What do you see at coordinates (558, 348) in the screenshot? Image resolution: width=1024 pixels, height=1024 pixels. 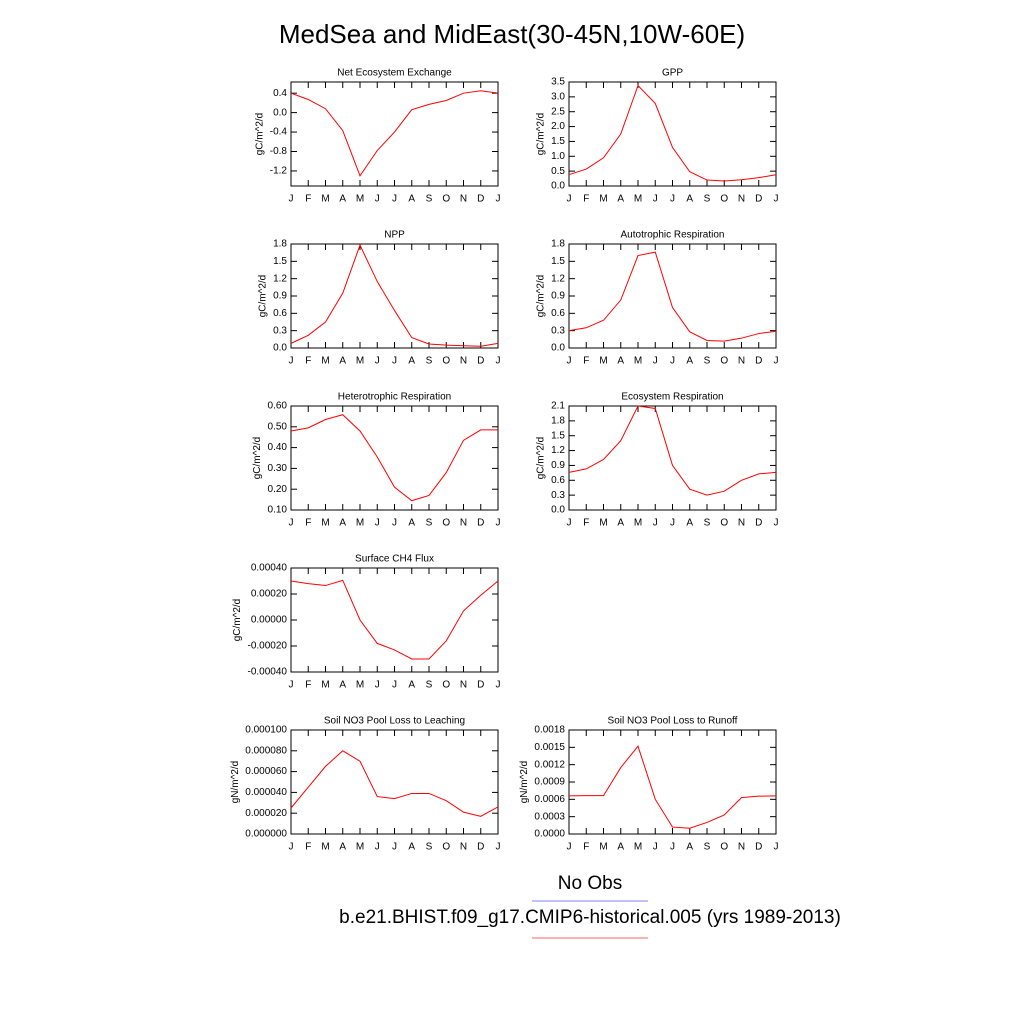 I see `y-tick-label: 0.0` at bounding box center [558, 348].